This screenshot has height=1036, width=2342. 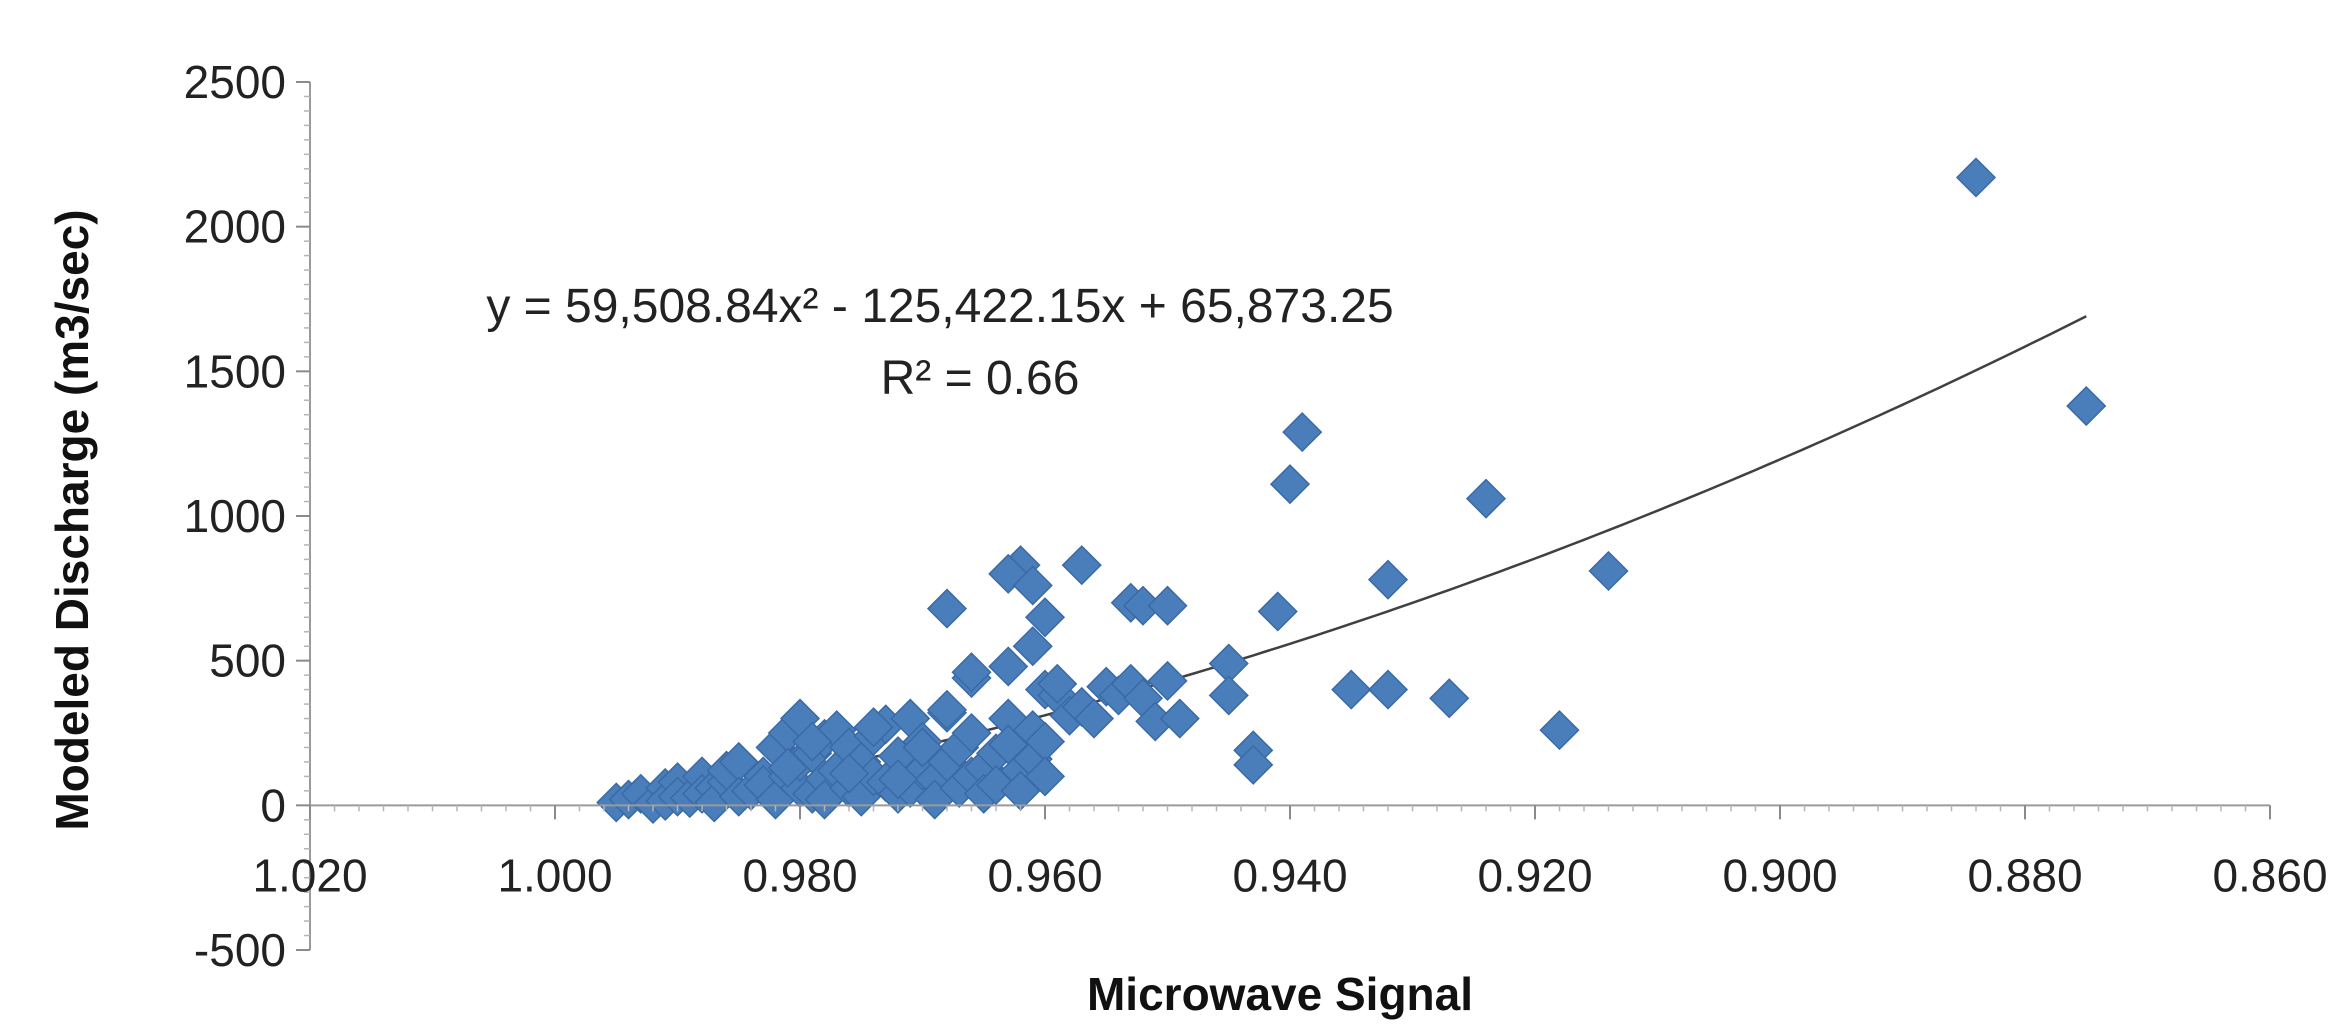 What do you see at coordinates (235, 227) in the screenshot?
I see `y-tick-label: 2000` at bounding box center [235, 227].